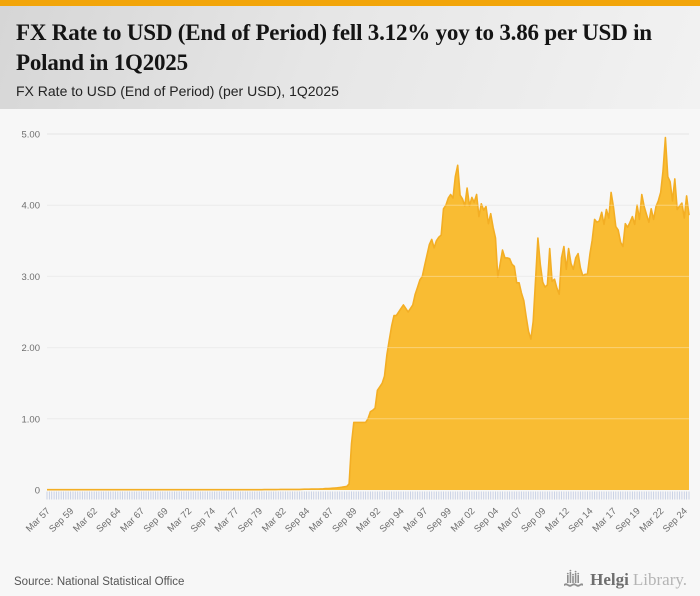  Describe the element at coordinates (510, 520) in the screenshot. I see `x-tick-label: Mar 07` at that location.